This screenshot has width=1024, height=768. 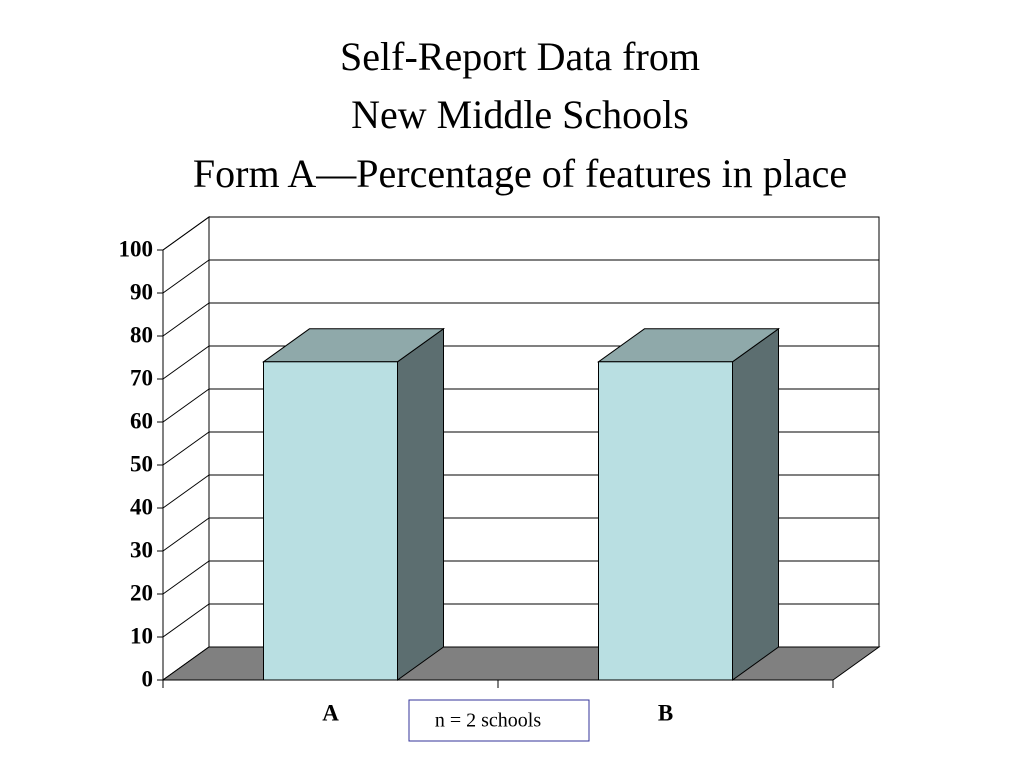 I want to click on y-tick-label: 70, so click(x=141, y=377).